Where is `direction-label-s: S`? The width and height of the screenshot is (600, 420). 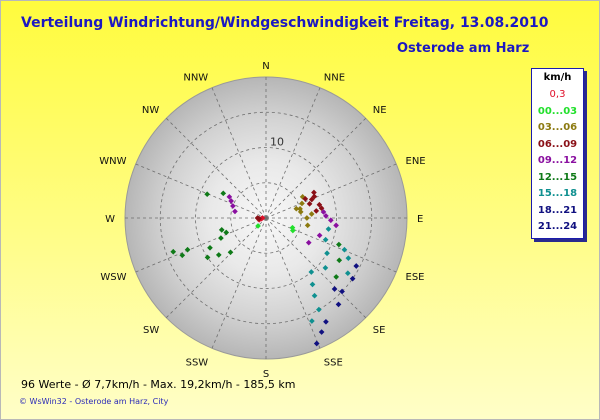 direction-label-s: S is located at coordinates (266, 374).